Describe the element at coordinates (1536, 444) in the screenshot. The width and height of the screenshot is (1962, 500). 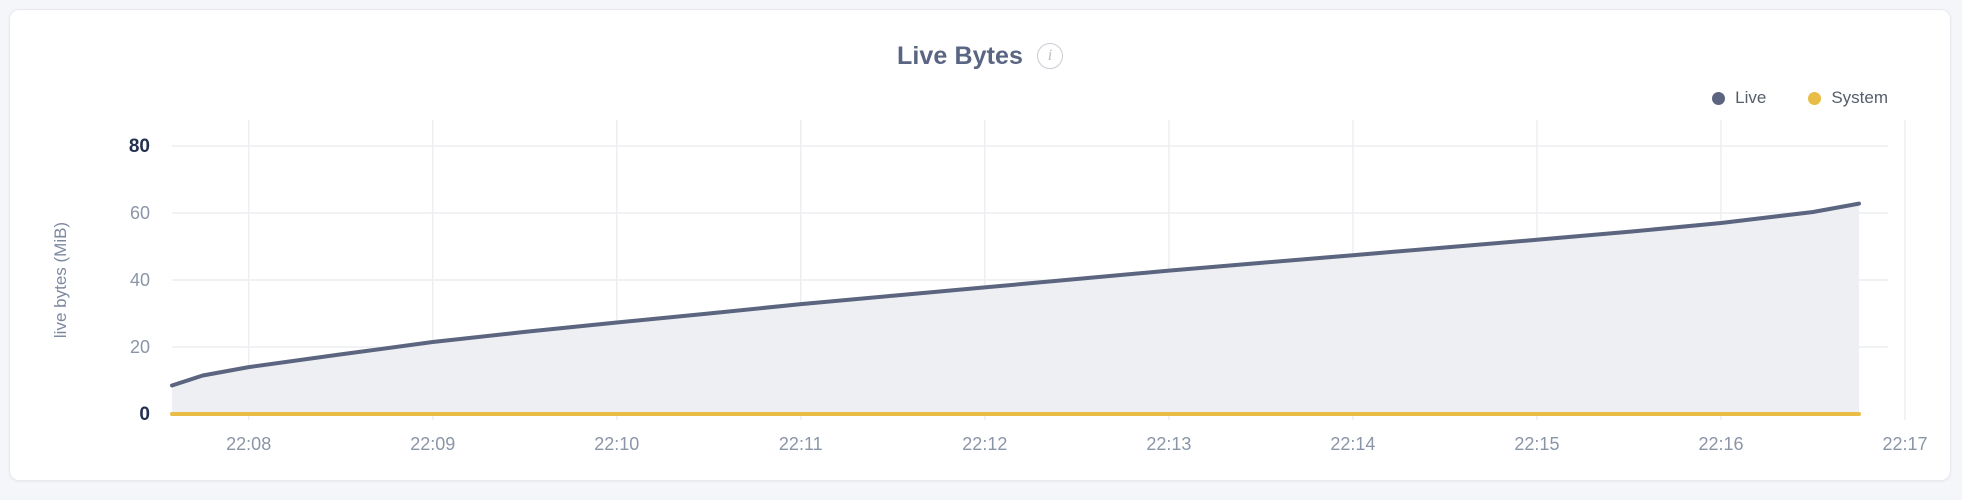
I see `x-tick-22-15: 22:15` at that location.